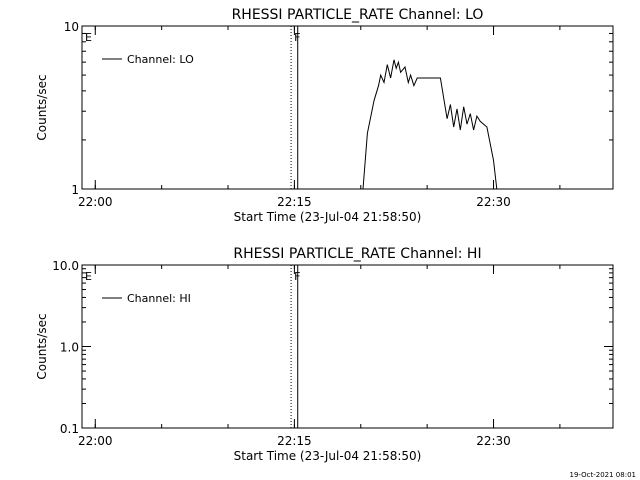 This screenshot has width=640, height=480. I want to click on y-tick-label: 0.1, so click(69, 429).